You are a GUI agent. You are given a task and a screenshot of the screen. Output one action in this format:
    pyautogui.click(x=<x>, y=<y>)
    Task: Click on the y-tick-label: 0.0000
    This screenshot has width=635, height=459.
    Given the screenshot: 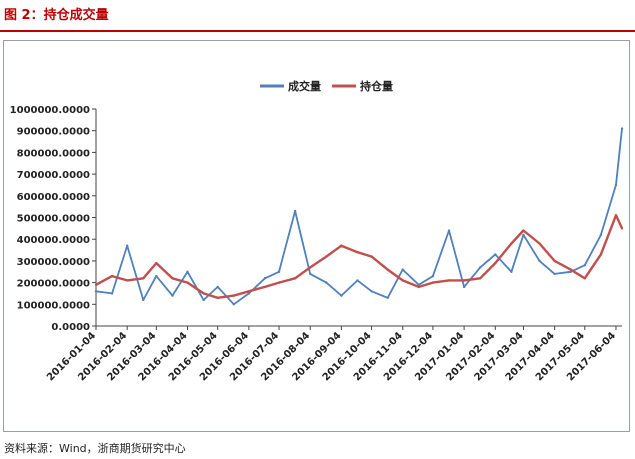 What is the action you would take?
    pyautogui.click(x=70, y=327)
    